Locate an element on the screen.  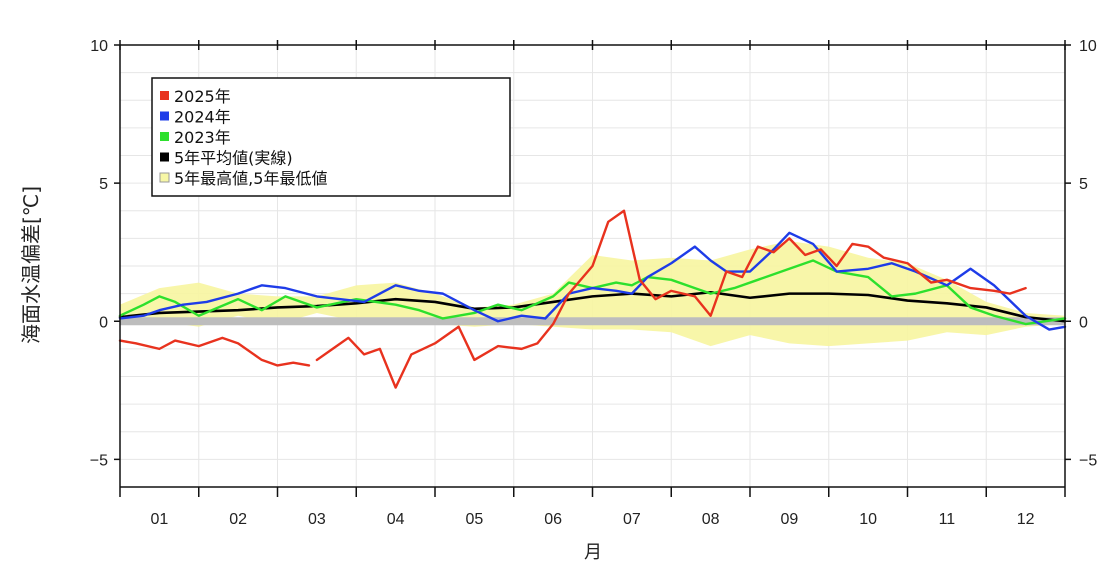
x-tick-label-month: 10 is located at coordinates (868, 519).